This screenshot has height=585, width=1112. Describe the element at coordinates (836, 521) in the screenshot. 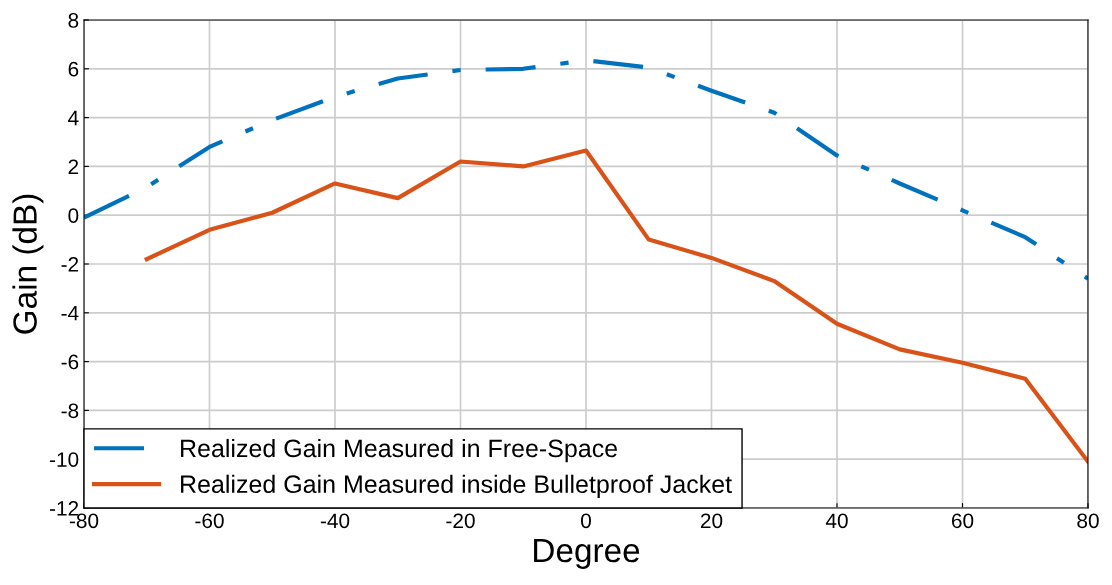

I see `x-tick-label: 40` at that location.